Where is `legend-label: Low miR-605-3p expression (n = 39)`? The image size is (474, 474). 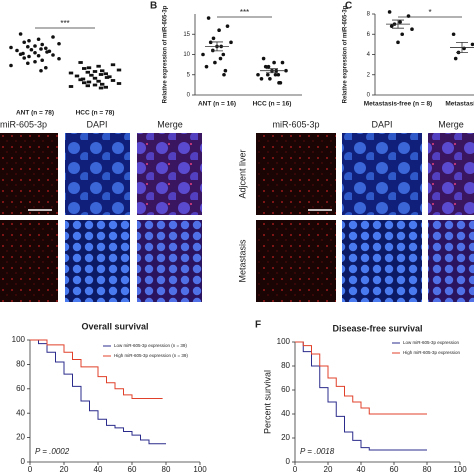 legend-label: Low miR-605-3p expression (n = 39) is located at coordinates (150, 345).